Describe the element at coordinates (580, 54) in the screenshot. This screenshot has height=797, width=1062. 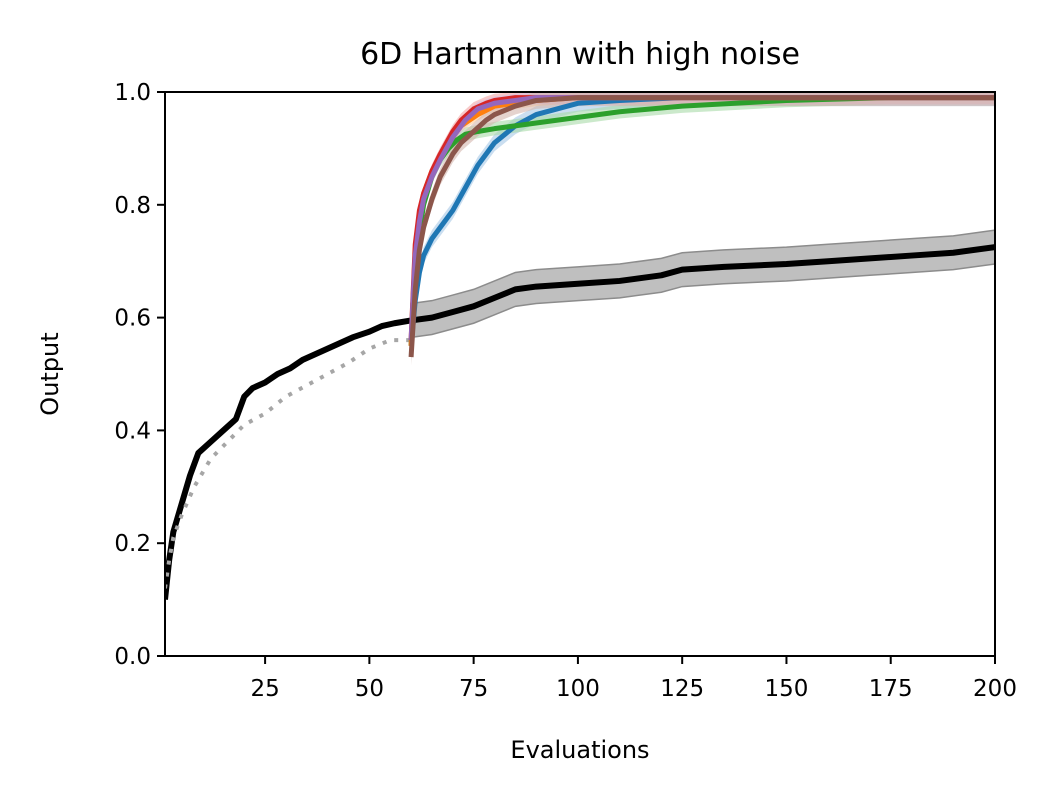
I see `chart-title: 6D Hartmann with high noise` at that location.